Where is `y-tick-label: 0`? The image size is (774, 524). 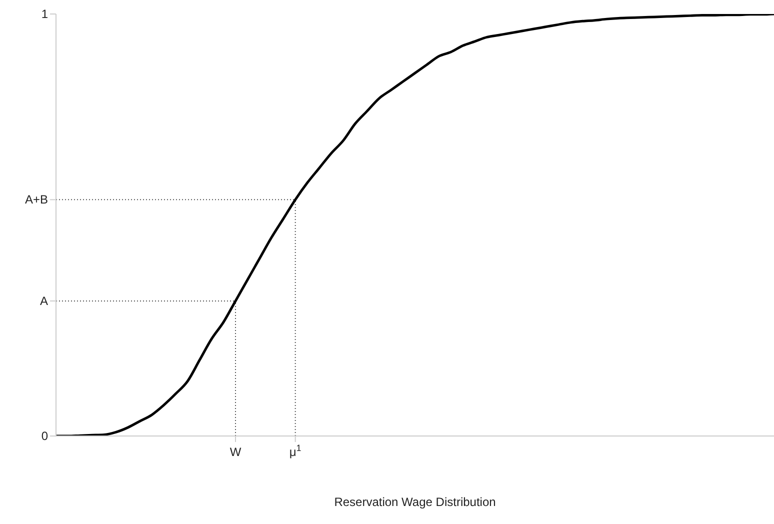
y-tick-label: 0 is located at coordinates (44, 436).